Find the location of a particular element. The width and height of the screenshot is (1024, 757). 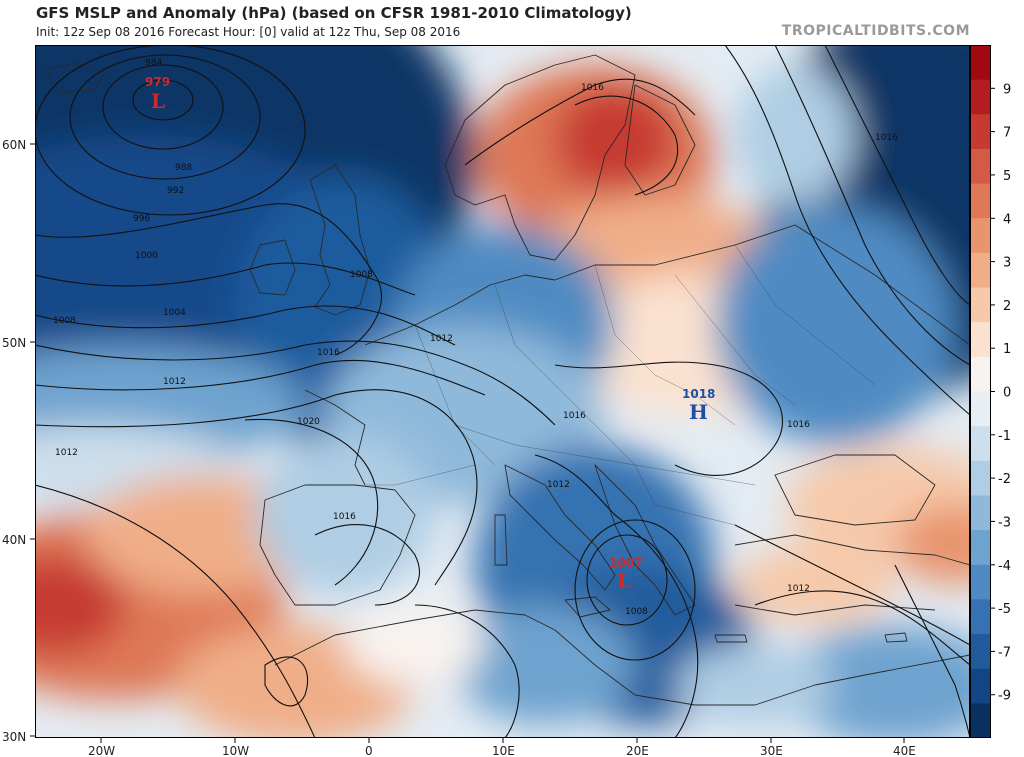

colorbar-label: -1 is located at coordinates (1004, 436).